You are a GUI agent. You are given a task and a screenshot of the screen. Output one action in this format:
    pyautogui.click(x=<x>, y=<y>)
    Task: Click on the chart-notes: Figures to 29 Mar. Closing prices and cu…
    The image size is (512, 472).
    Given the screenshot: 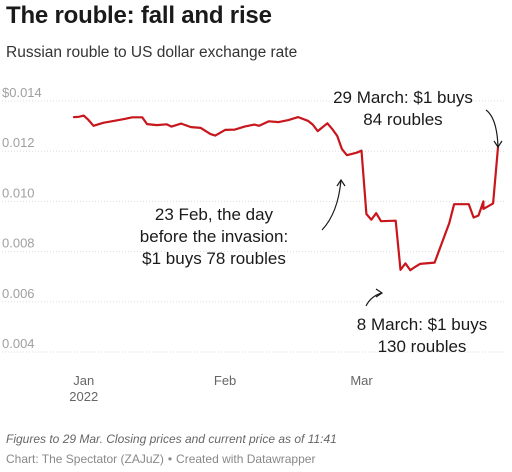 What is the action you would take?
    pyautogui.click(x=171, y=439)
    